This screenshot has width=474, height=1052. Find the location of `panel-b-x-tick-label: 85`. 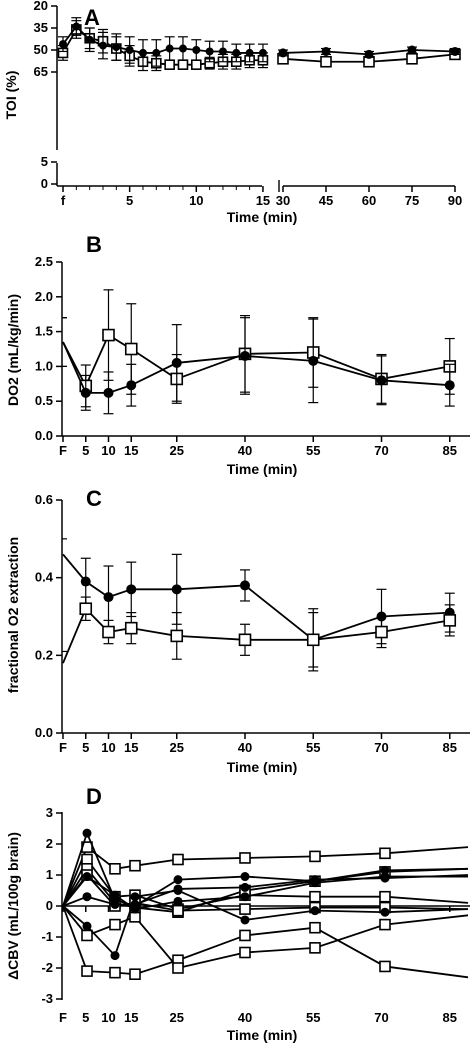

panel-b-x-tick-label: 85 is located at coordinates (450, 450).